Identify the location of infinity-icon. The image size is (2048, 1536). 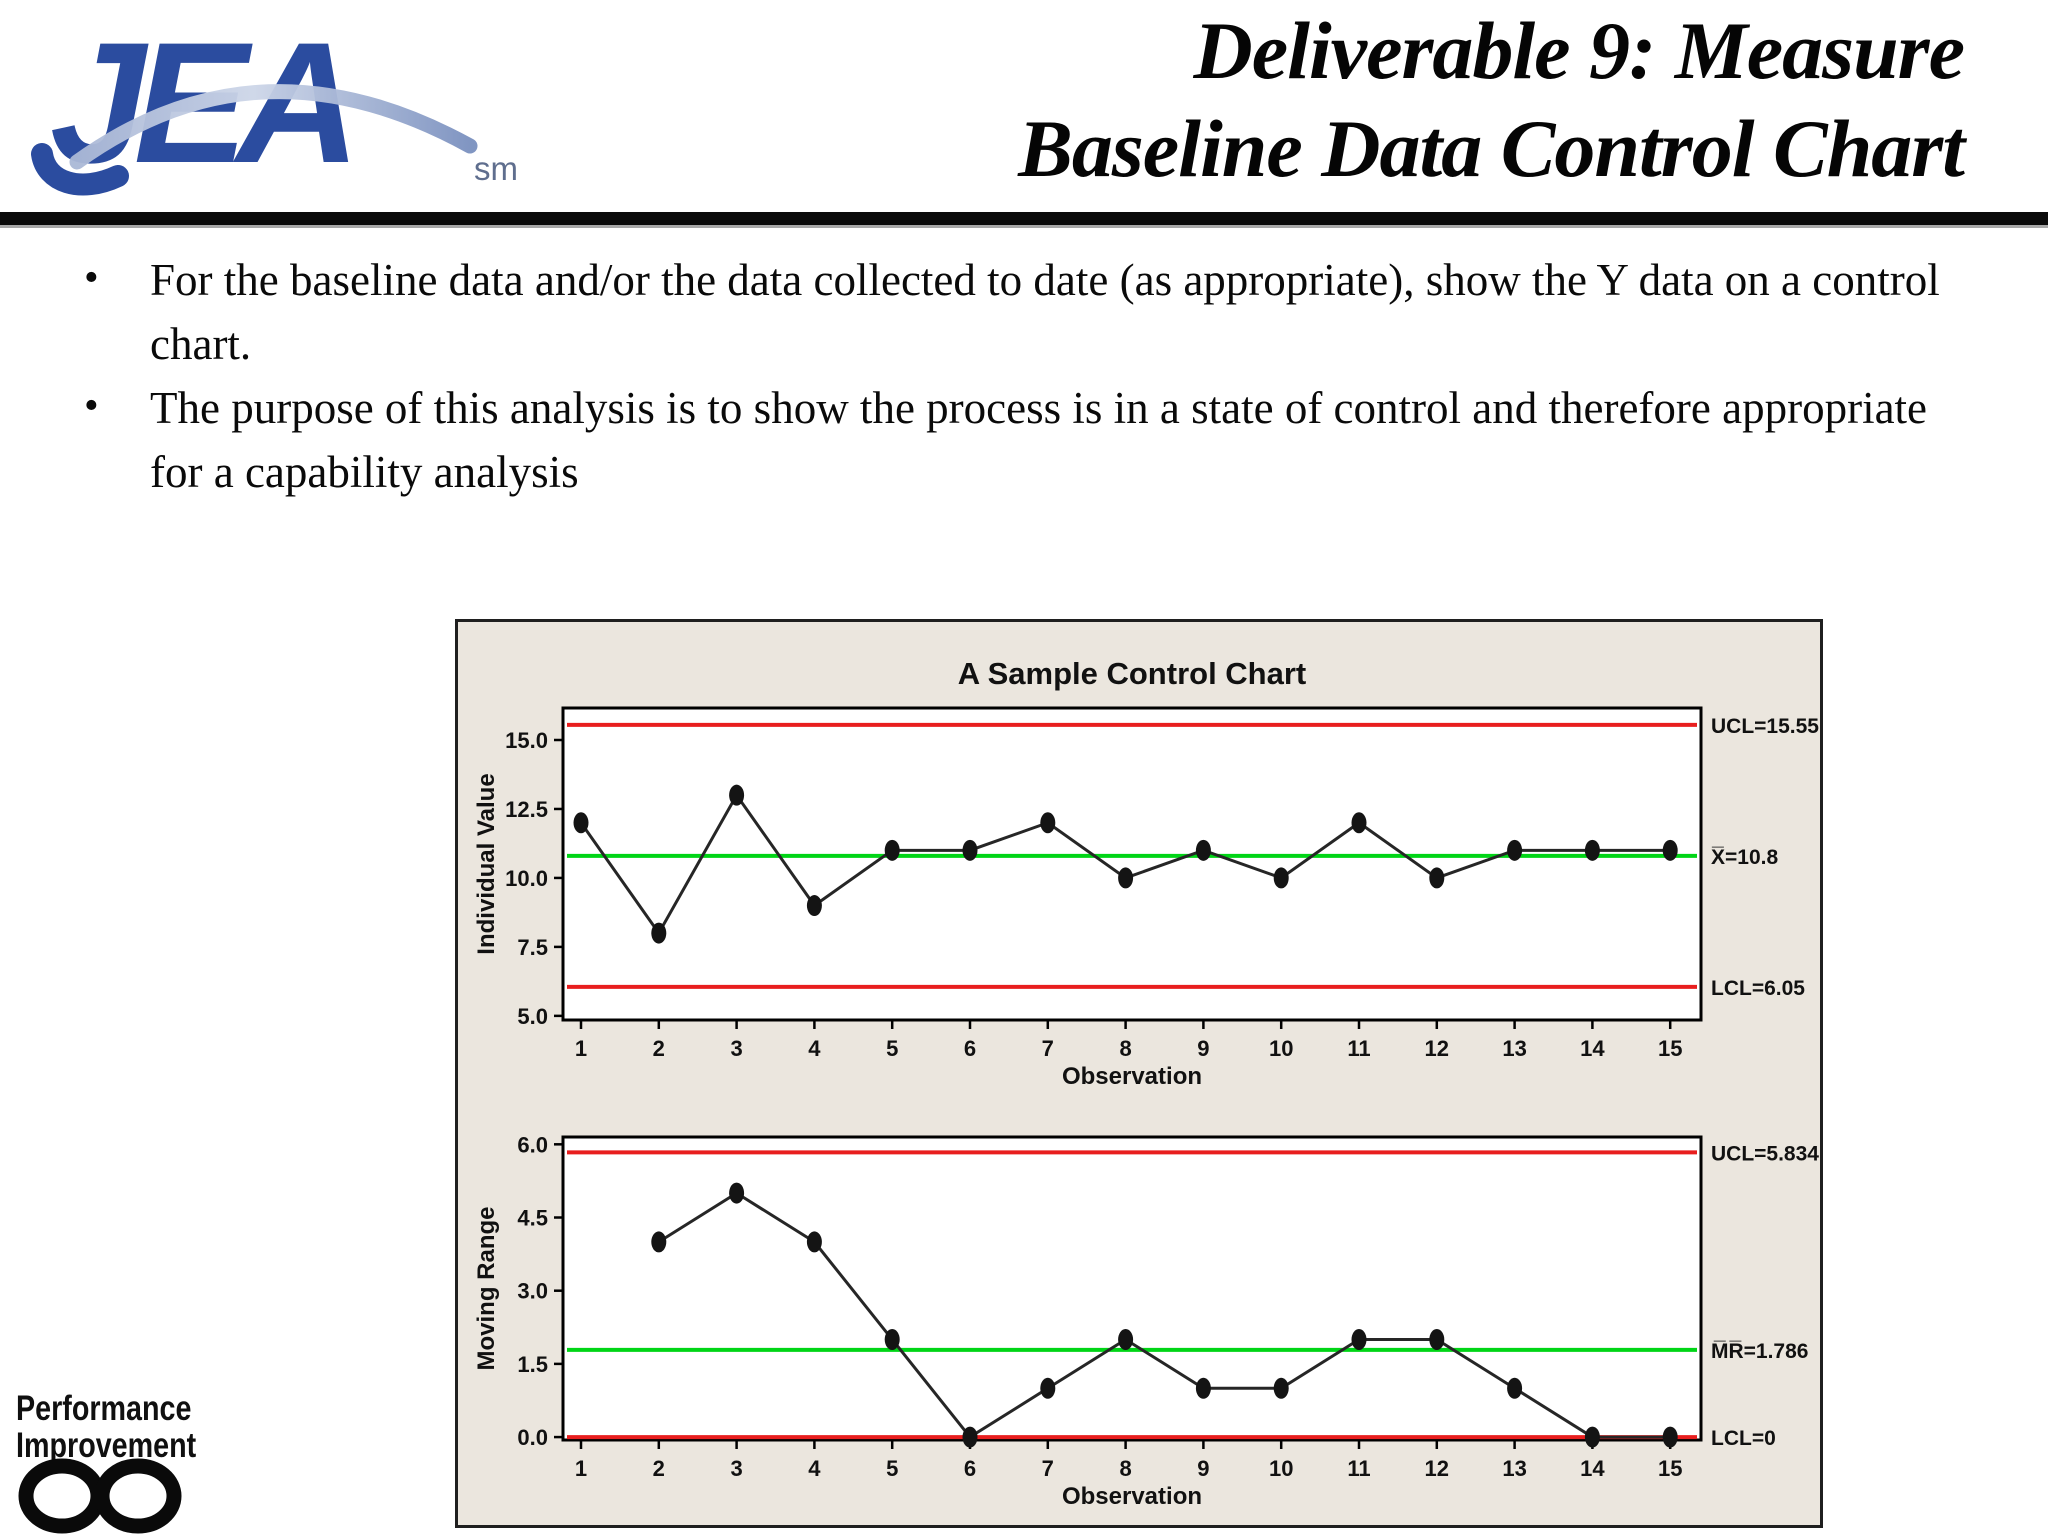
(100, 1496).